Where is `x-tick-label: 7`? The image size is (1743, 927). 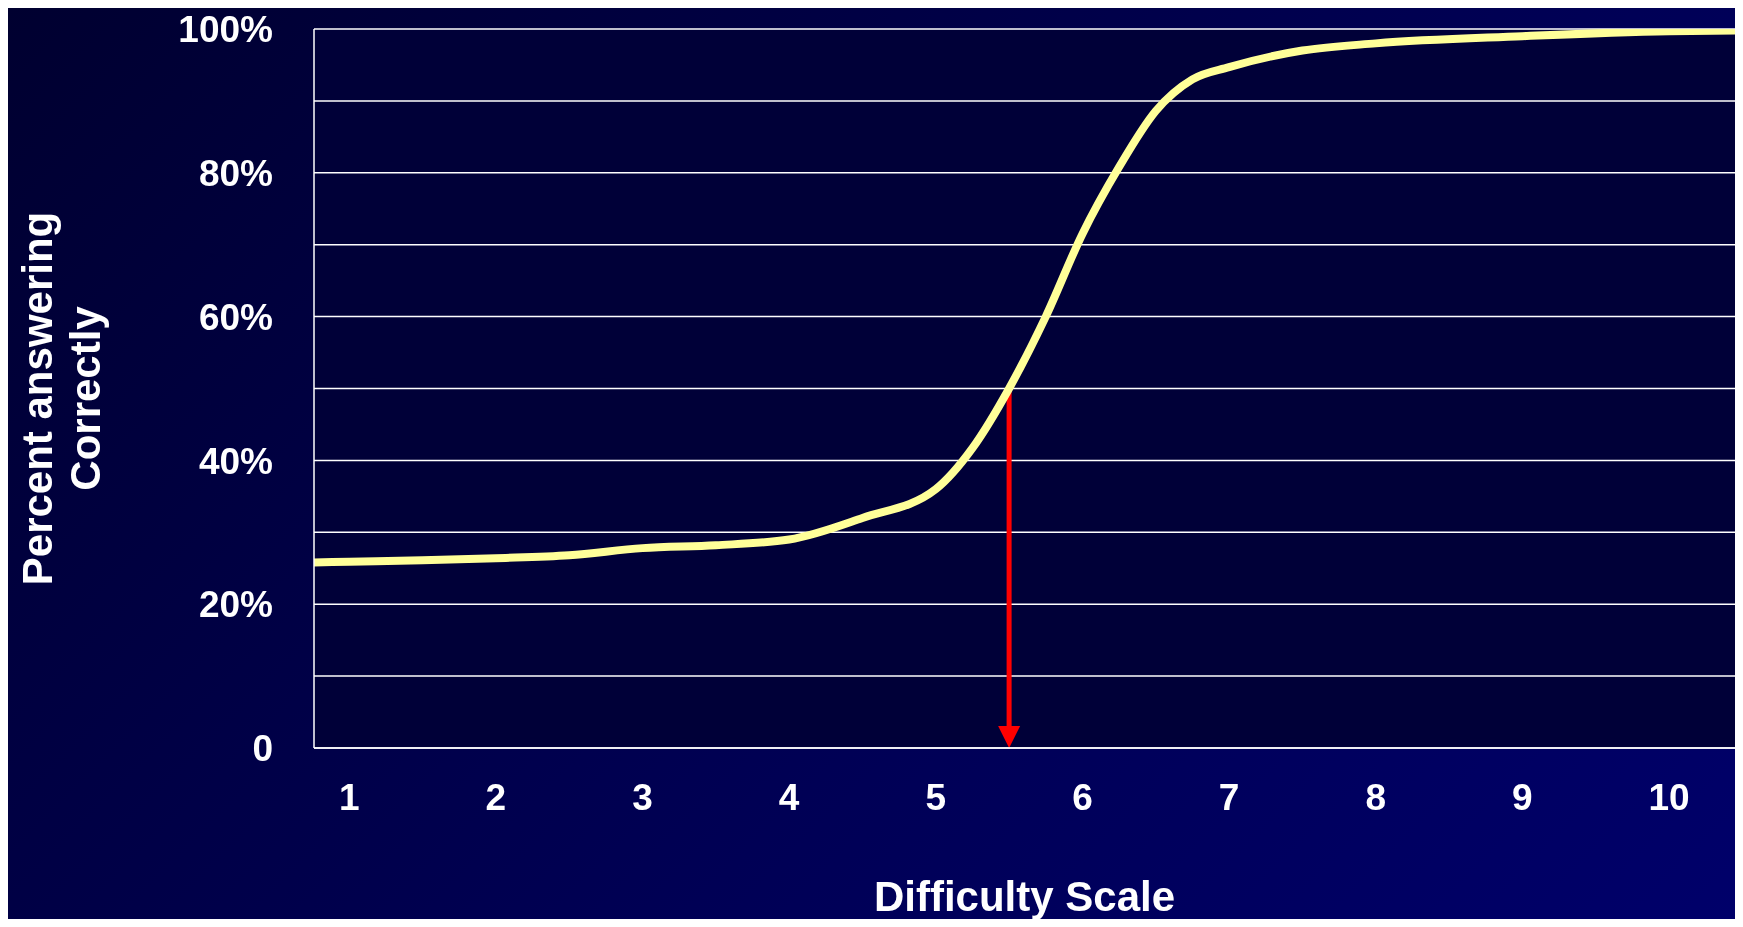
x-tick-label: 7 is located at coordinates (1229, 798).